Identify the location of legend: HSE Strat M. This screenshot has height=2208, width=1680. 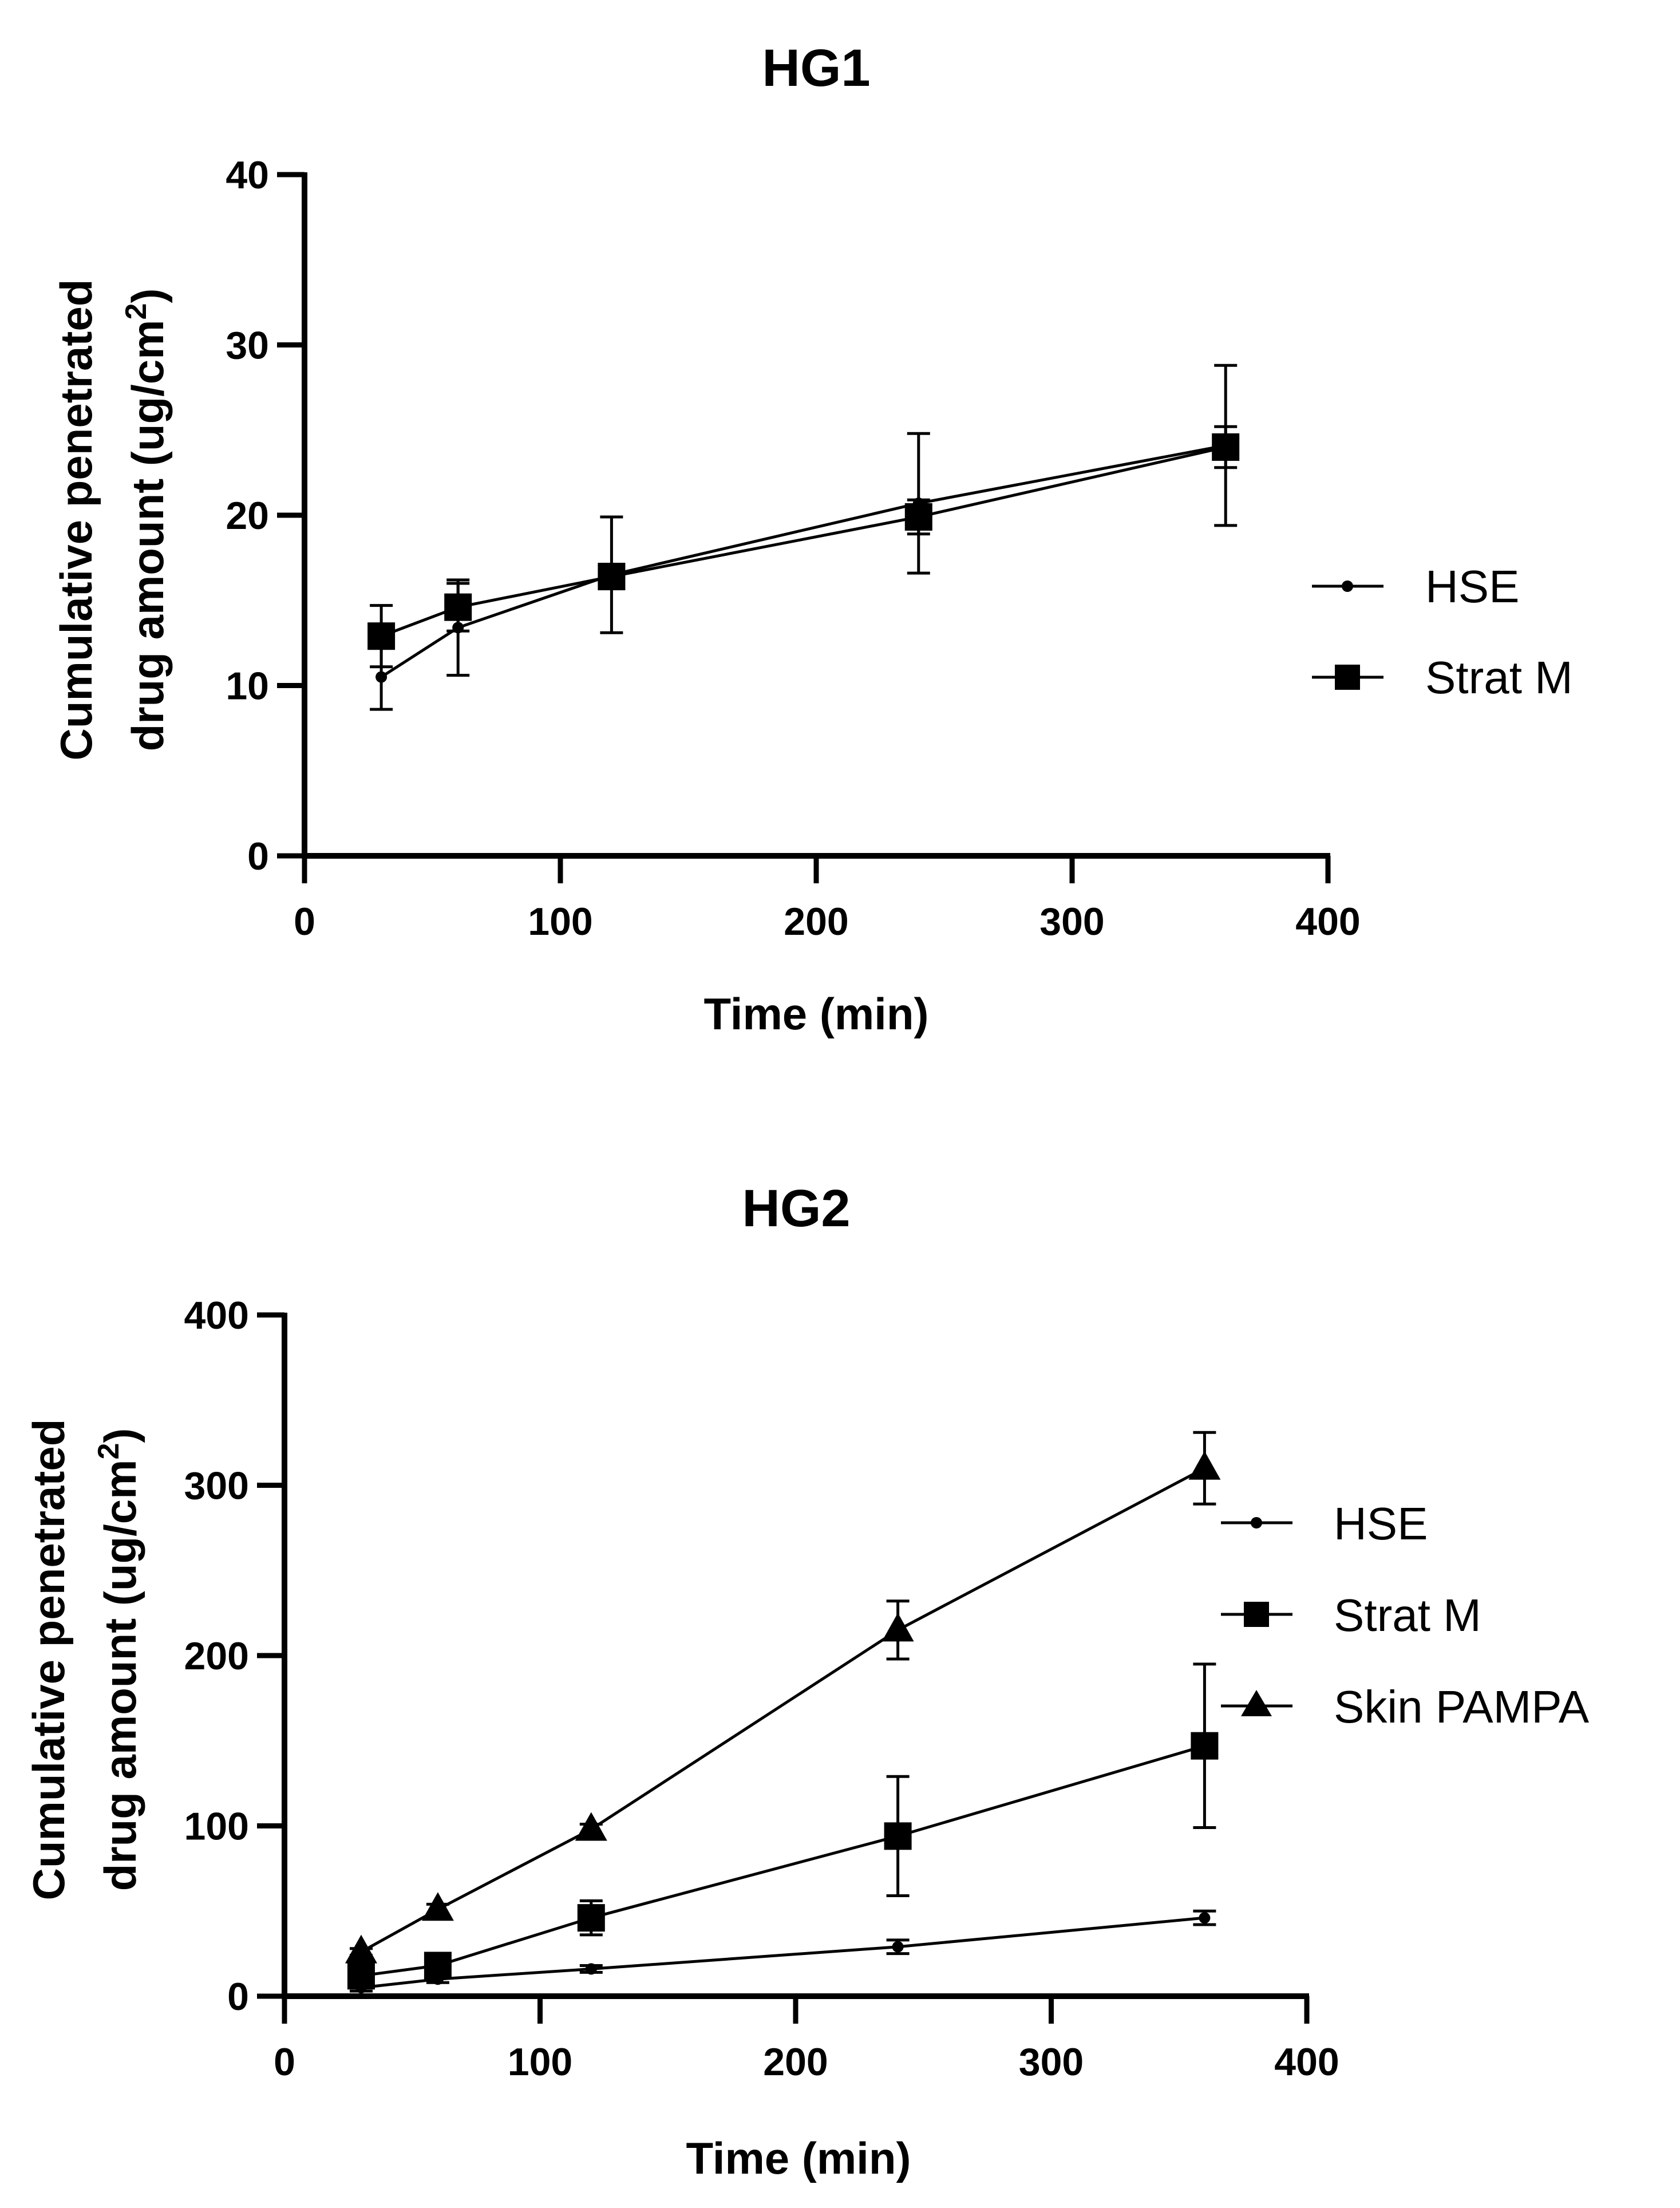
(1442, 632).